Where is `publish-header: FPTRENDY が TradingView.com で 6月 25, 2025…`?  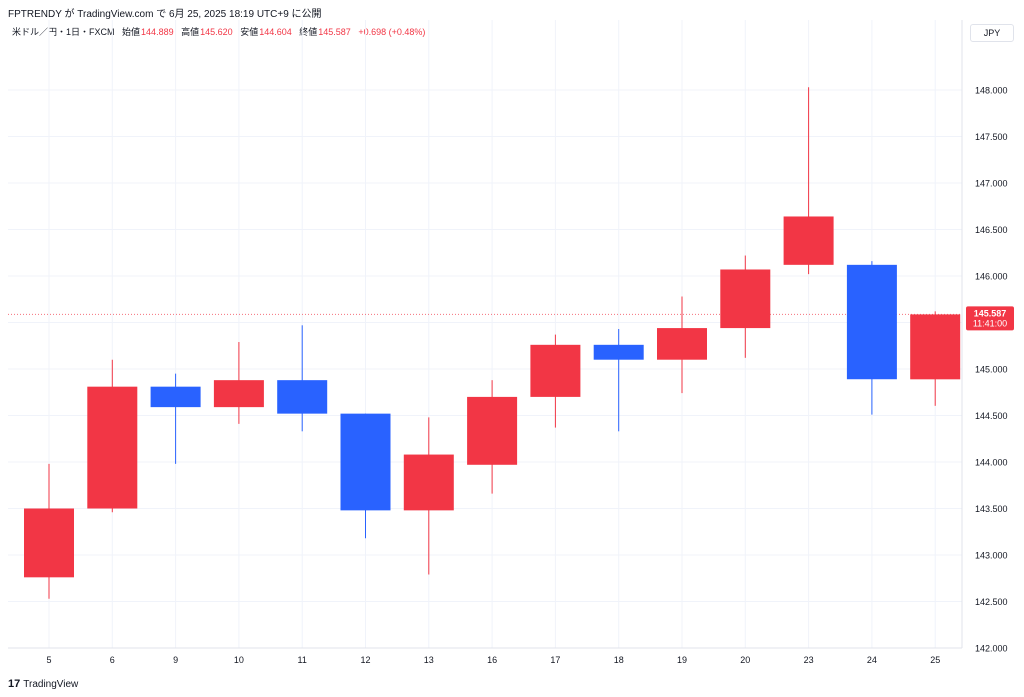
publish-header: FPTRENDY が TradingView.com で 6月 25, 2025… is located at coordinates (512, 10).